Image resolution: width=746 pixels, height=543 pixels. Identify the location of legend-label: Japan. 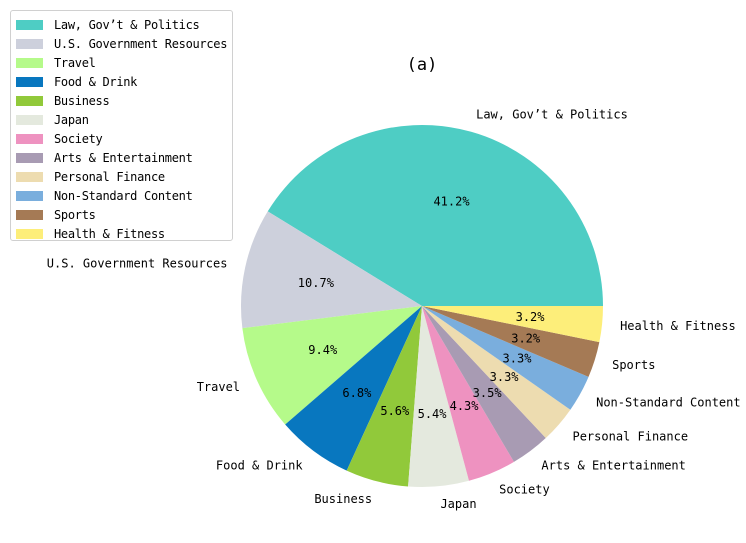
(71, 119).